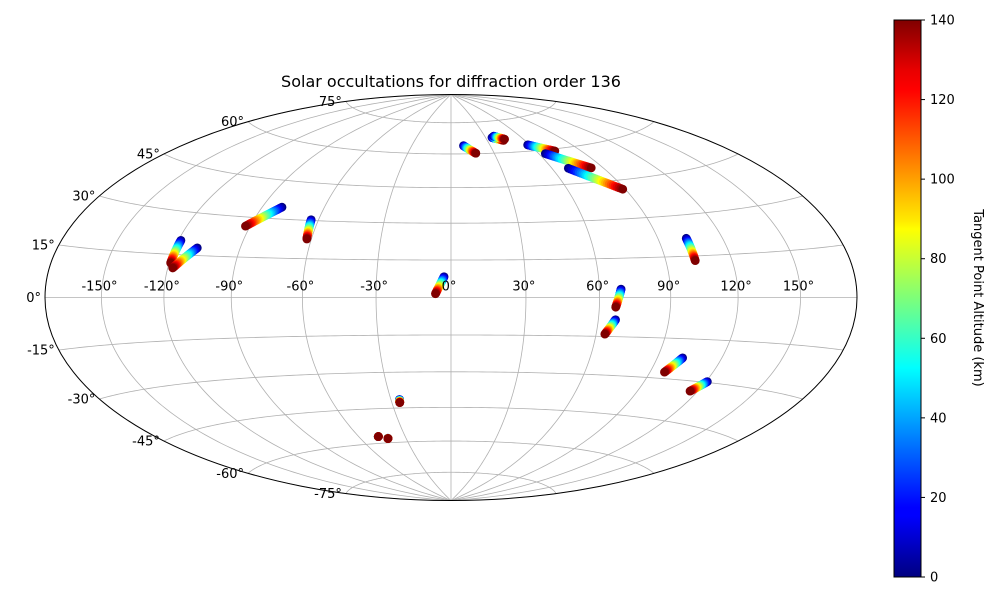 The height and width of the screenshot is (600, 1000). Describe the element at coordinates (43, 246) in the screenshot. I see `latitude-tick-label: 15°` at that location.